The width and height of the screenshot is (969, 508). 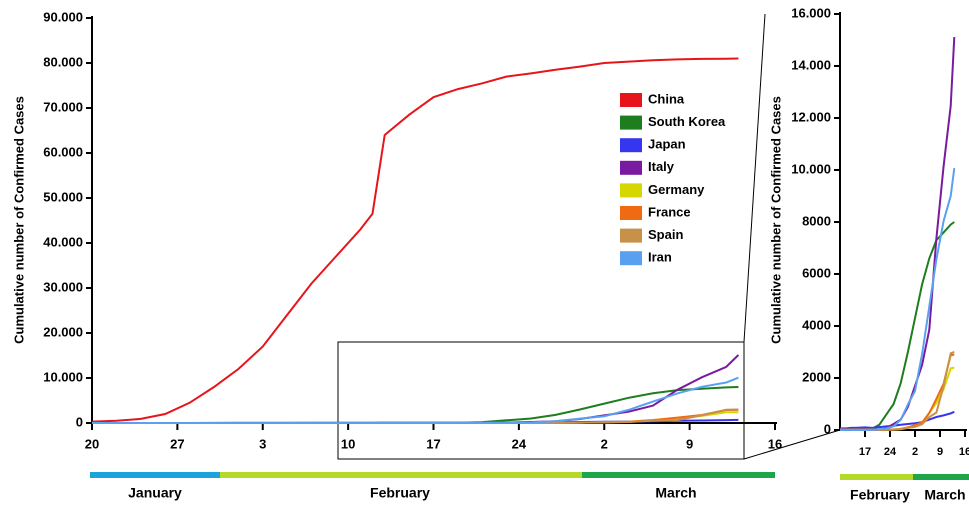 I want to click on y-tick-label: 60.000, so click(x=63, y=151).